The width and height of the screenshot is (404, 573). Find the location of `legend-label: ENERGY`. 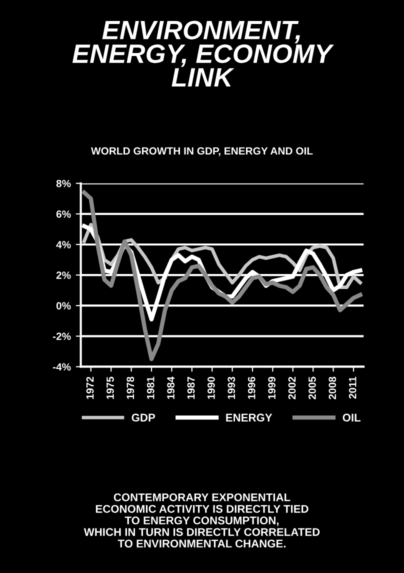

legend-label: ENERGY is located at coordinates (249, 418).